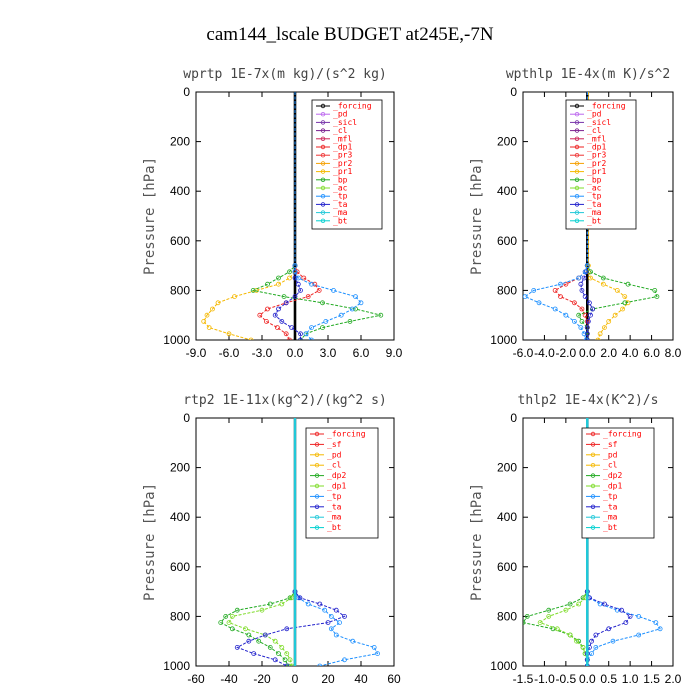 The width and height of the screenshot is (700, 700). I want to click on legend-entry: _pr3, so click(342, 155).